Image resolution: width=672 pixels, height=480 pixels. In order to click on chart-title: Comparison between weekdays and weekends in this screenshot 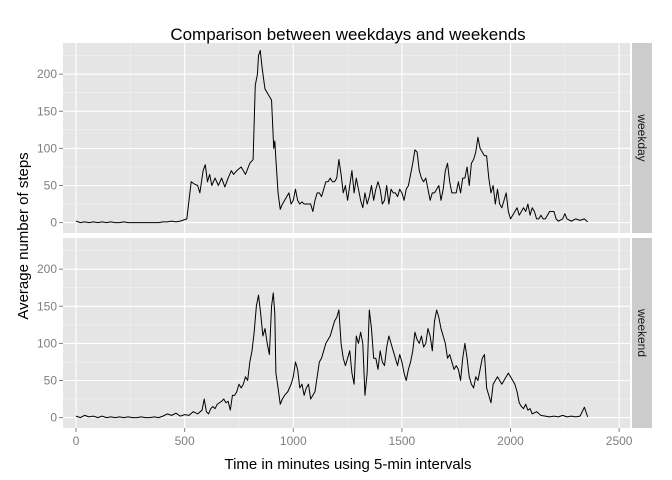, I will do `click(347, 34)`.